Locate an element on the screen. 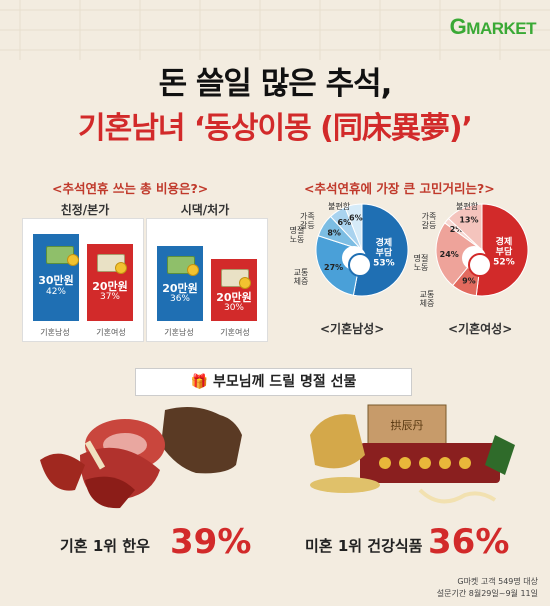  married-gift-pct: 39% is located at coordinates (211, 542).